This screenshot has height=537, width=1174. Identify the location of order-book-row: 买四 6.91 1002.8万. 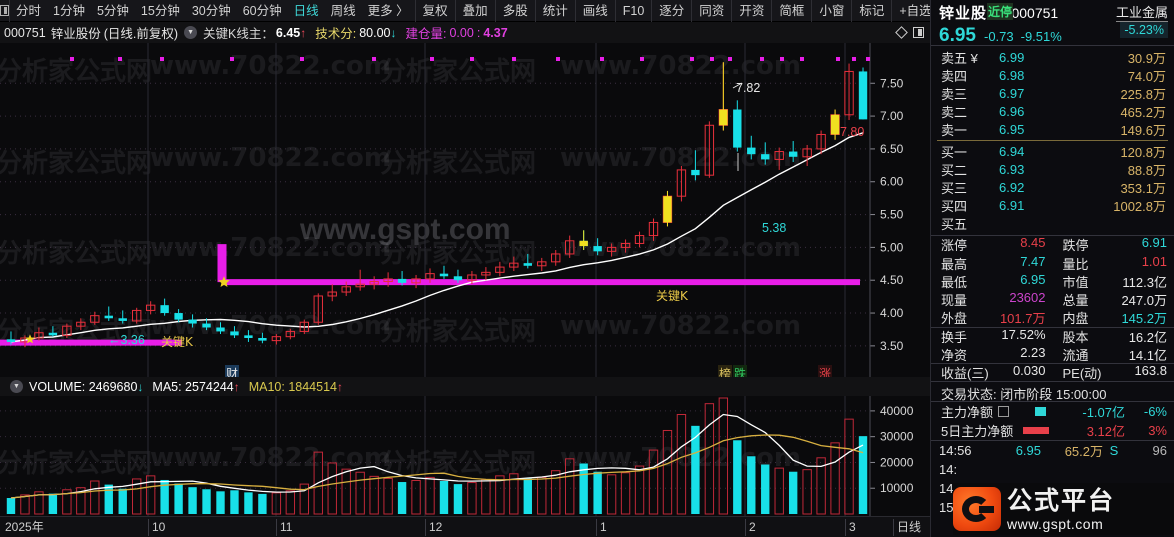
(1052, 206).